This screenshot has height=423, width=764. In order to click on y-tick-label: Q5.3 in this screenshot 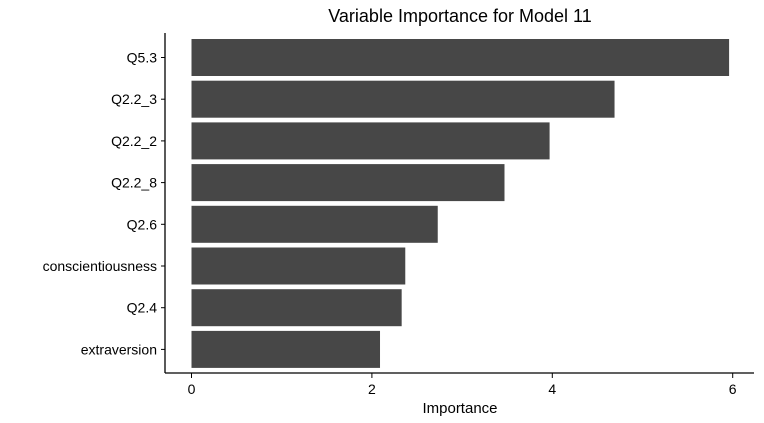, I will do `click(142, 58)`.